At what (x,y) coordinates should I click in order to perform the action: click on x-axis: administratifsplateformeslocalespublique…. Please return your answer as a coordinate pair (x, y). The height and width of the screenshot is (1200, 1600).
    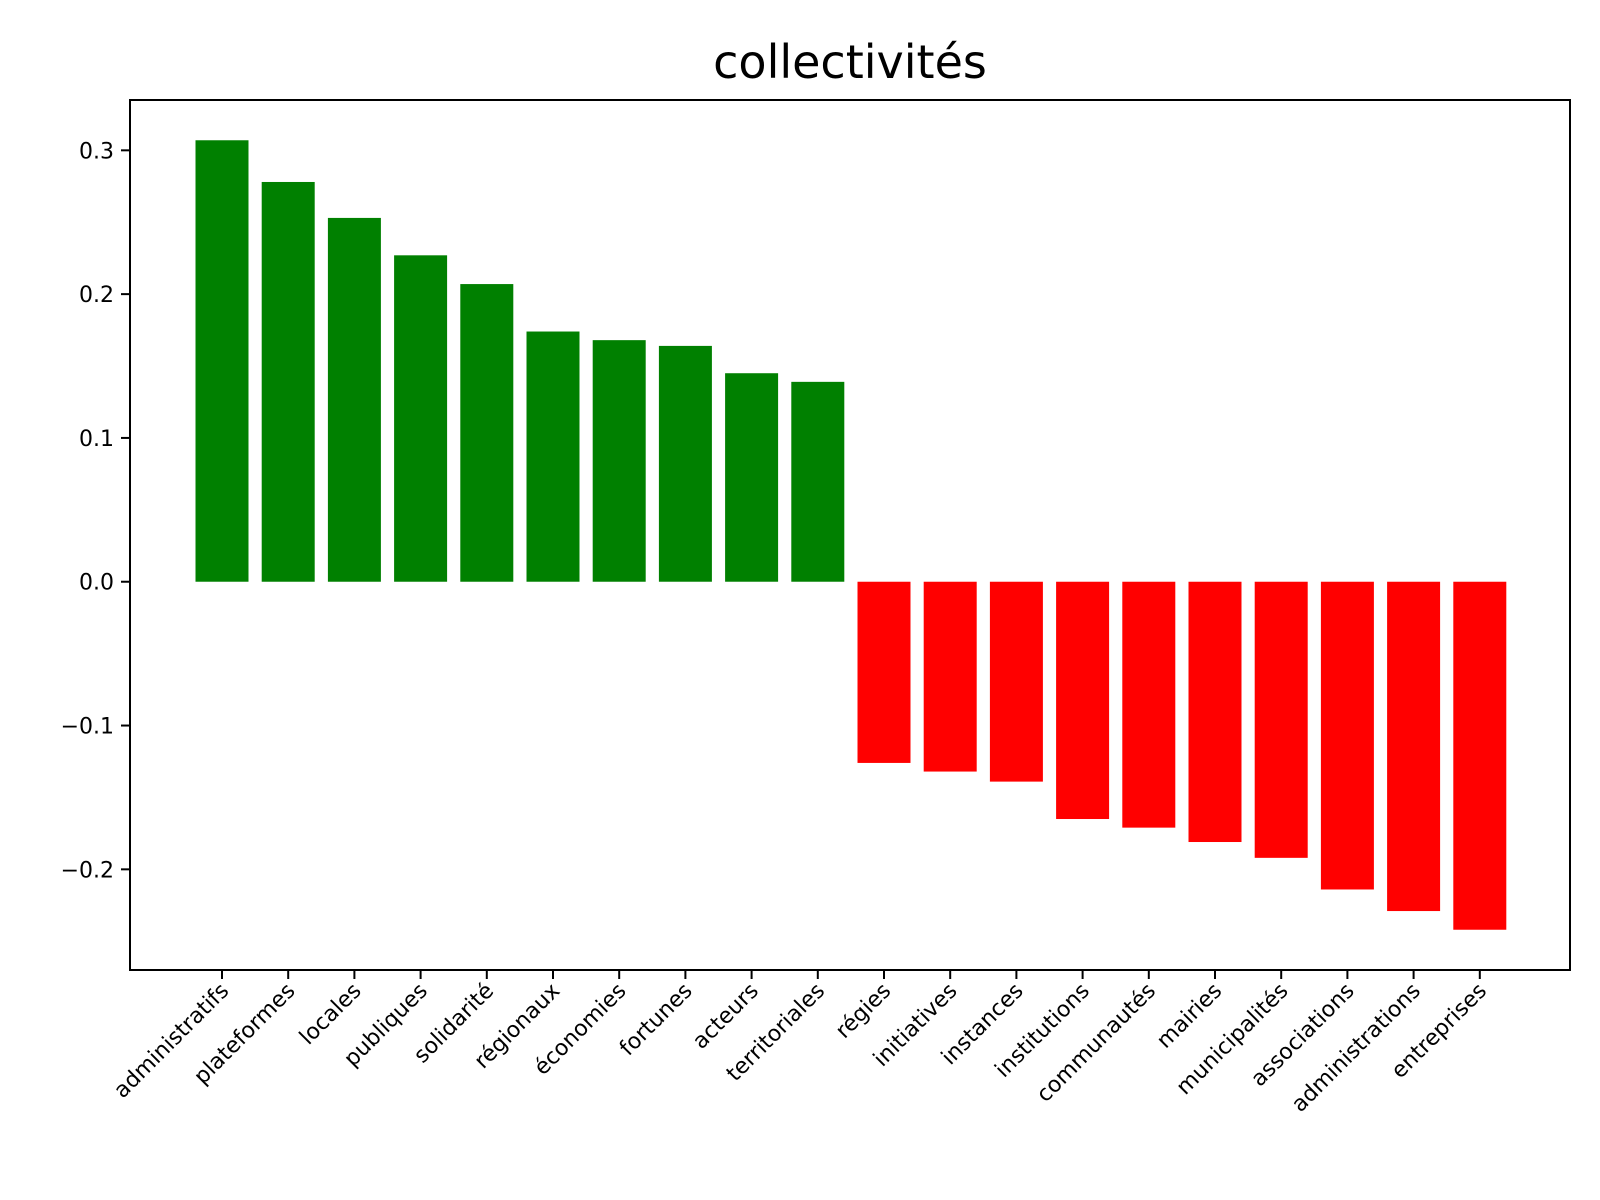
    Looking at the image, I should click on (800, 1043).